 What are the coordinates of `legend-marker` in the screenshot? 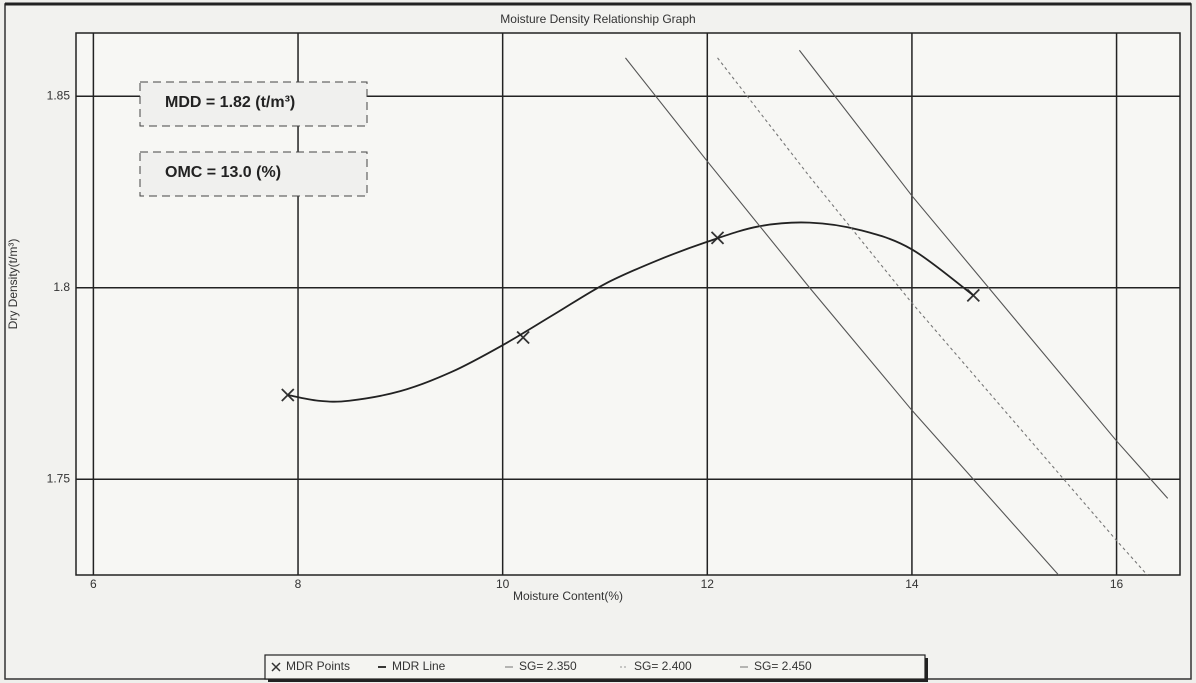 It's located at (276, 667).